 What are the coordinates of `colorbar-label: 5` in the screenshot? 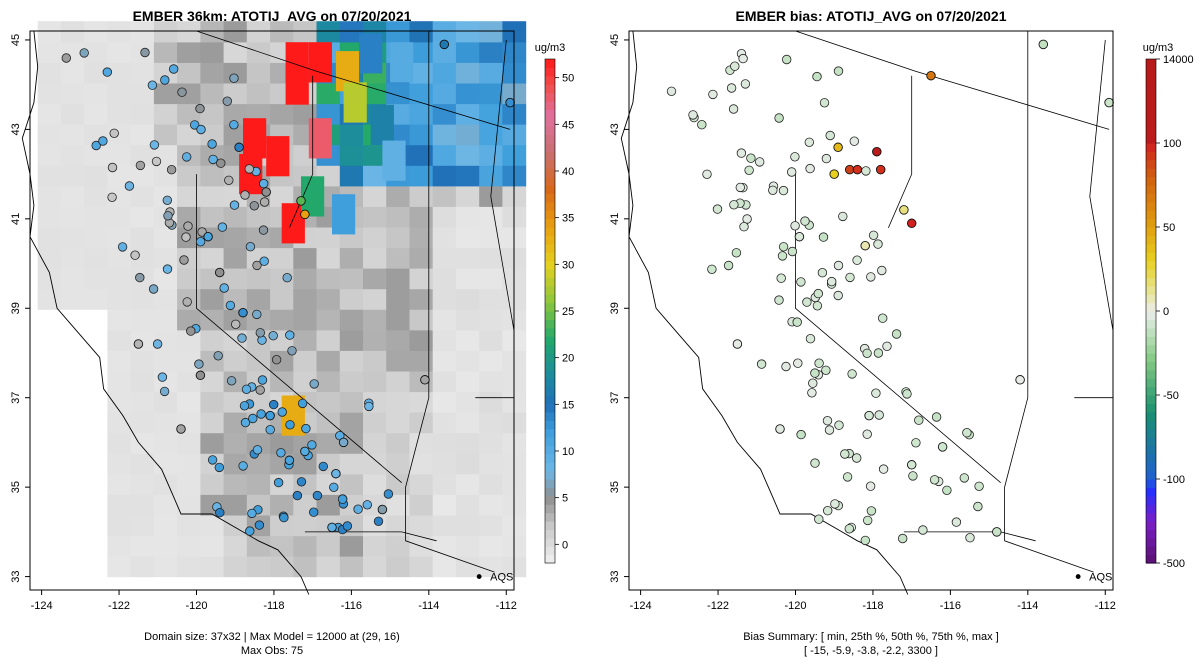 It's located at (565, 499).